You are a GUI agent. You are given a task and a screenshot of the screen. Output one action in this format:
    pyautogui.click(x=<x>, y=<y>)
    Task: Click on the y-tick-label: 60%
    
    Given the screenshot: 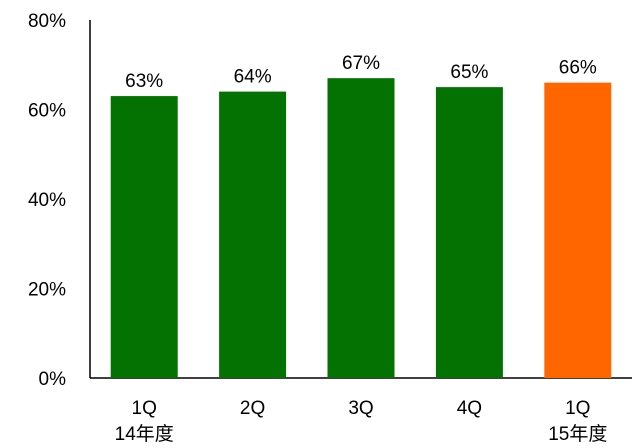 What is the action you would take?
    pyautogui.click(x=47, y=111)
    